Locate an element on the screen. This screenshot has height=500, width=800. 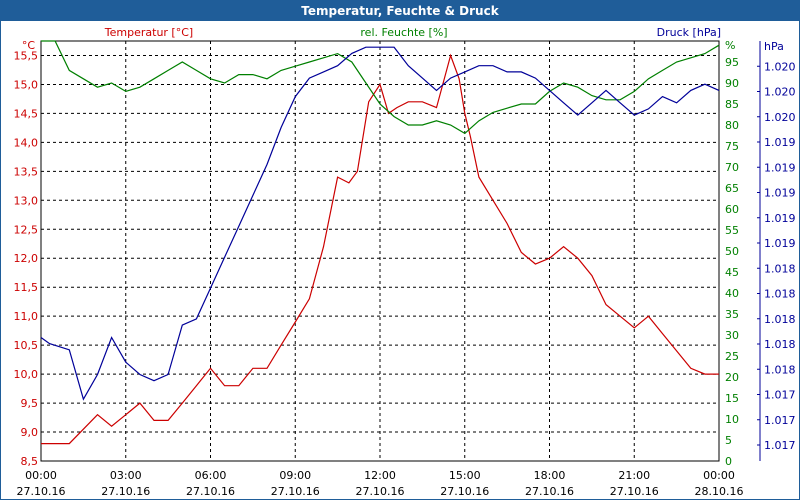
temperature-tick-label: 12,0 is located at coordinates (26, 258).